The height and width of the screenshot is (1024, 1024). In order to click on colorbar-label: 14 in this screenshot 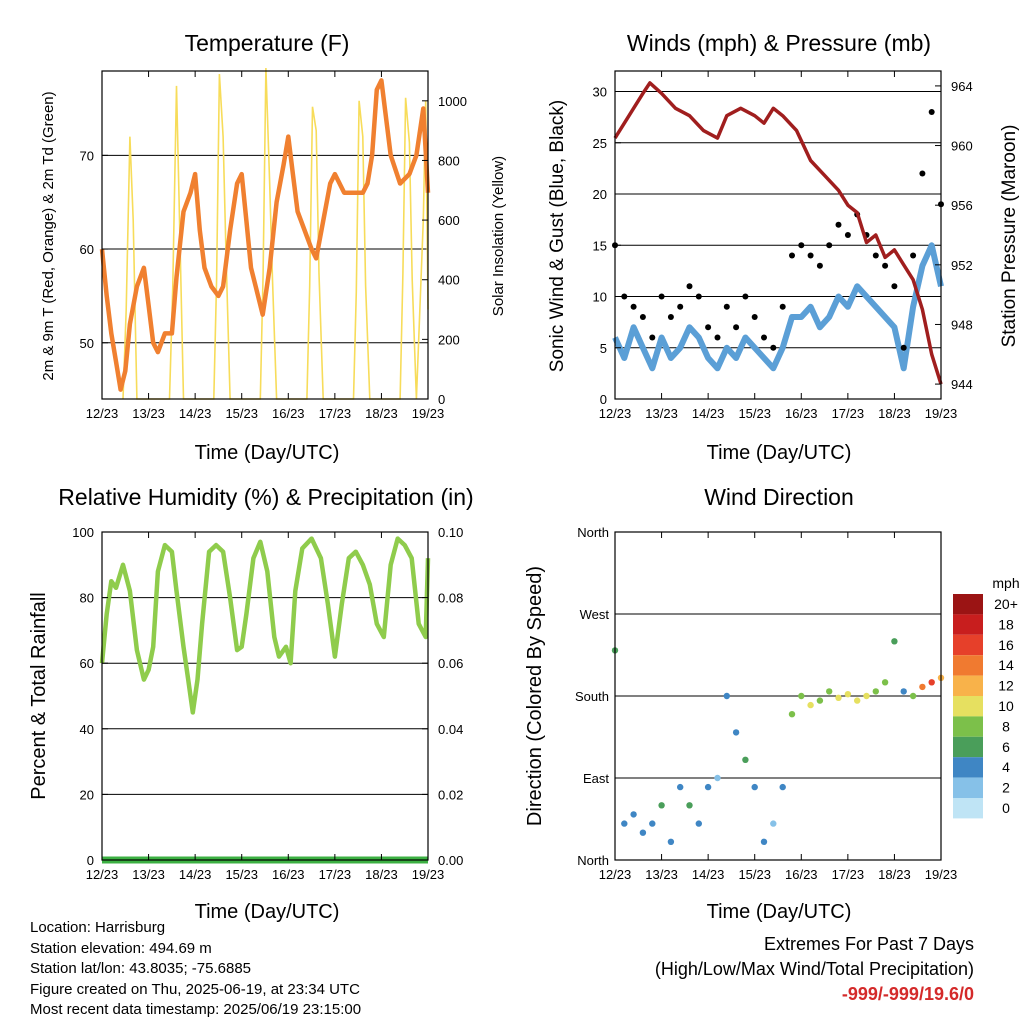, I will do `click(1006, 665)`.